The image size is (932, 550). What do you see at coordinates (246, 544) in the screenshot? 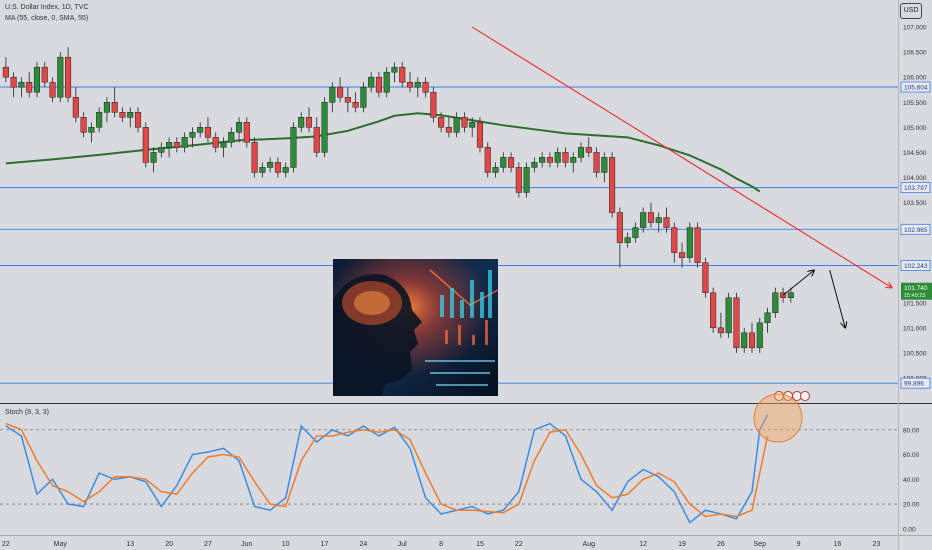
I see `time-tick-label: Jun` at bounding box center [246, 544].